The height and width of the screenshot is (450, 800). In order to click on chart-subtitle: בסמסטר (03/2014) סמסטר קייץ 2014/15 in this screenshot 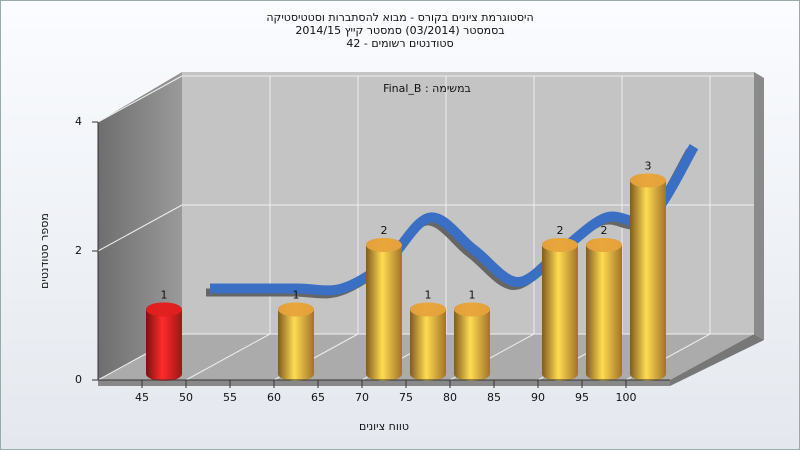, I will do `click(399, 30)`.